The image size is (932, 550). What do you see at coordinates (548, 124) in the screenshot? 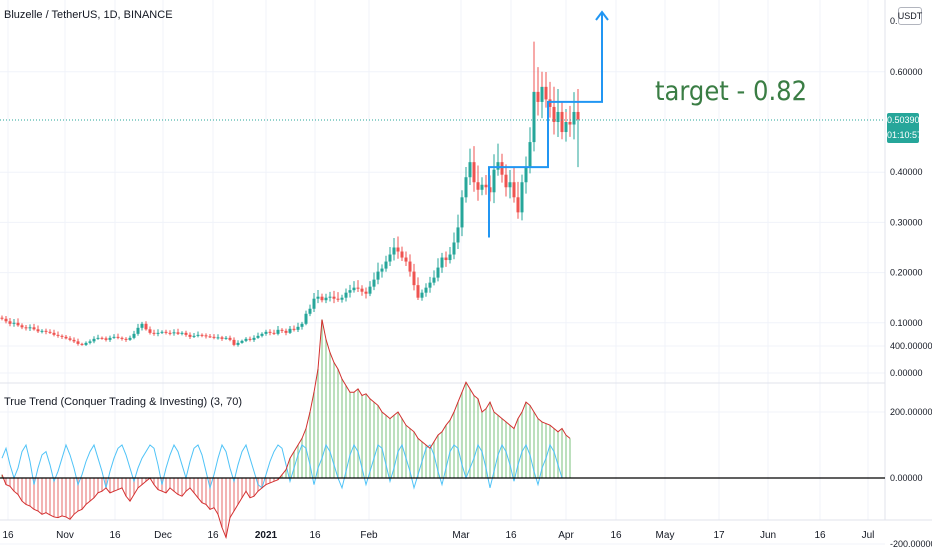
I see `target-annotation` at bounding box center [548, 124].